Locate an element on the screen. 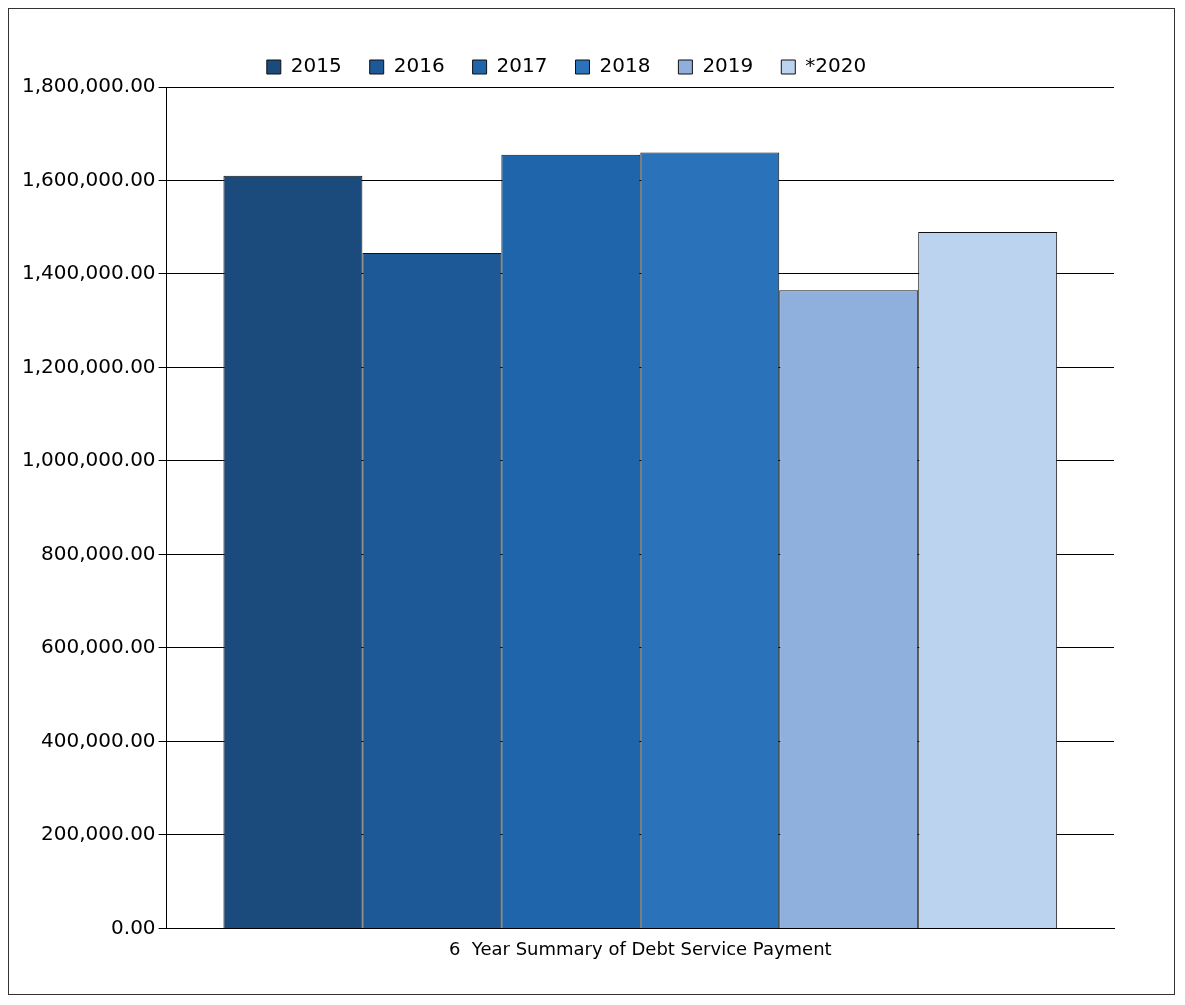 The width and height of the screenshot is (1185, 1005). x-tick-label: 6 Year Summary of Debt Service Payment is located at coordinates (640, 948).